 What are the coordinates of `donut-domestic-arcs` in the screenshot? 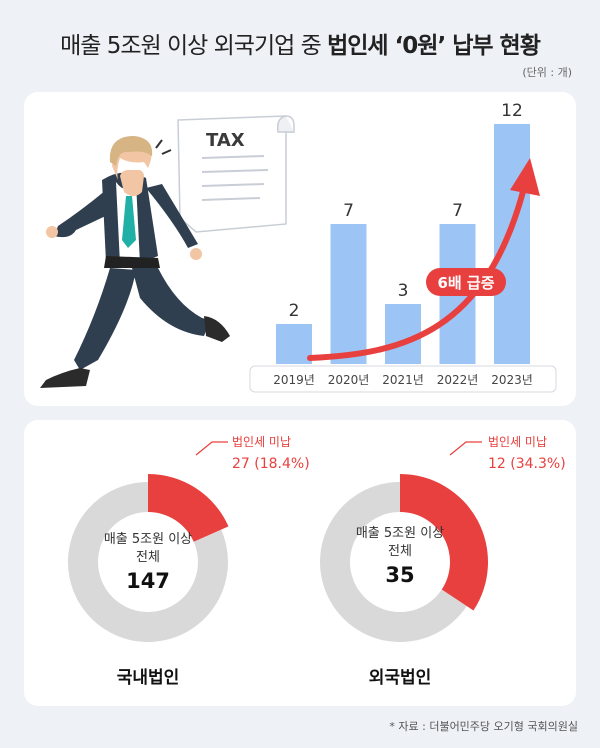 It's located at (148, 558).